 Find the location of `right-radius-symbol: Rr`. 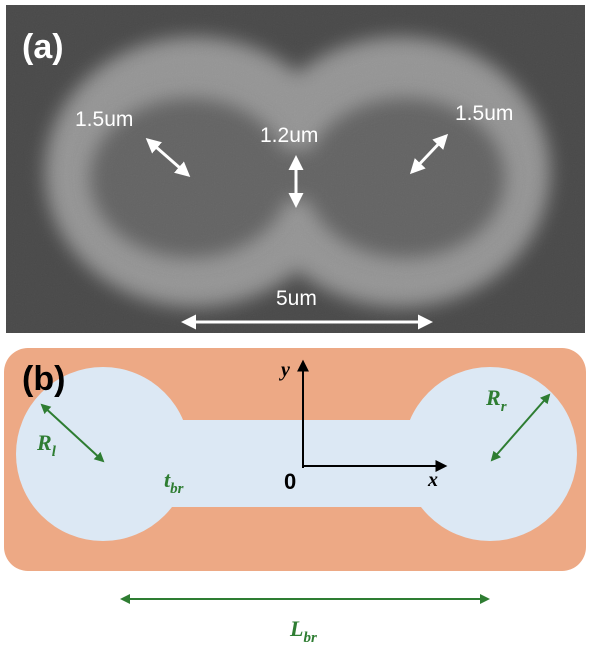

right-radius-symbol: Rr is located at coordinates (496, 400).